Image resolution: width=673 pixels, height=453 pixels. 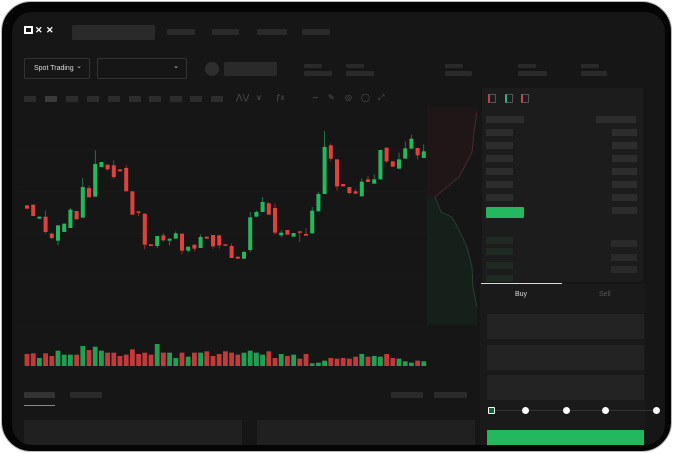 I want to click on buy-button, so click(x=565, y=437).